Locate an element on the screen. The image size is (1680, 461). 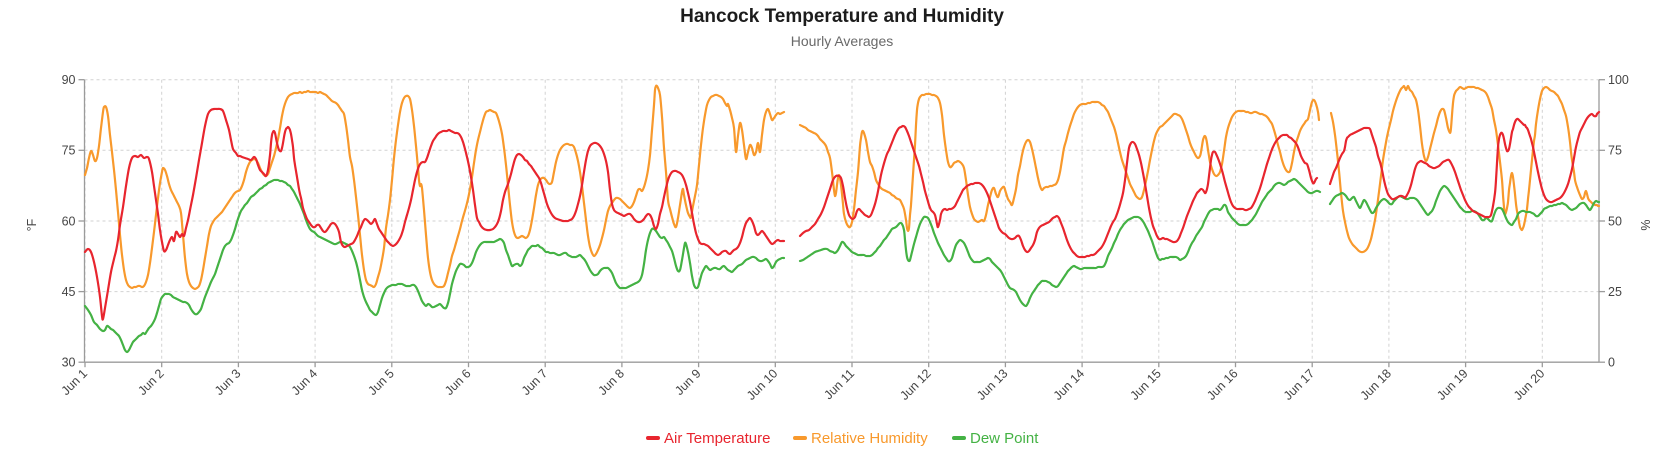
svg-text: 60 is located at coordinates (69, 221).